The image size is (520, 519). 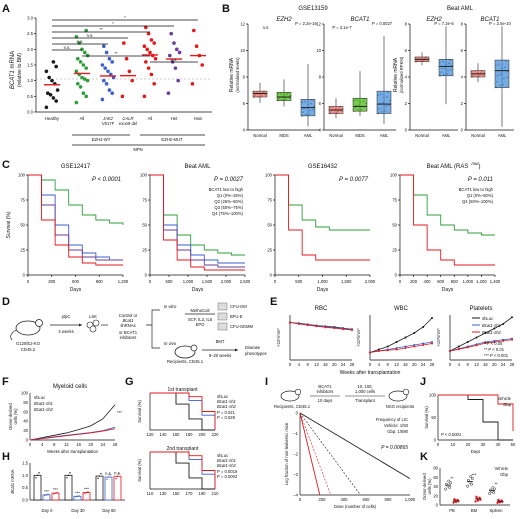 What do you see at coordinates (434, 20) in the screenshot?
I see `panel-b-gene: EZH2` at bounding box center [434, 20].